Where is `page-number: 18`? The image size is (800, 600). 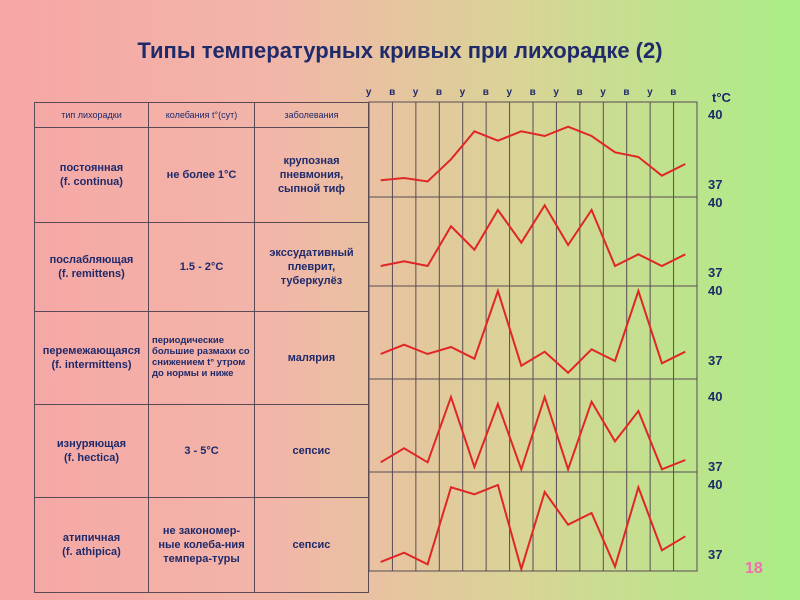 page-number: 18 is located at coordinates (754, 568).